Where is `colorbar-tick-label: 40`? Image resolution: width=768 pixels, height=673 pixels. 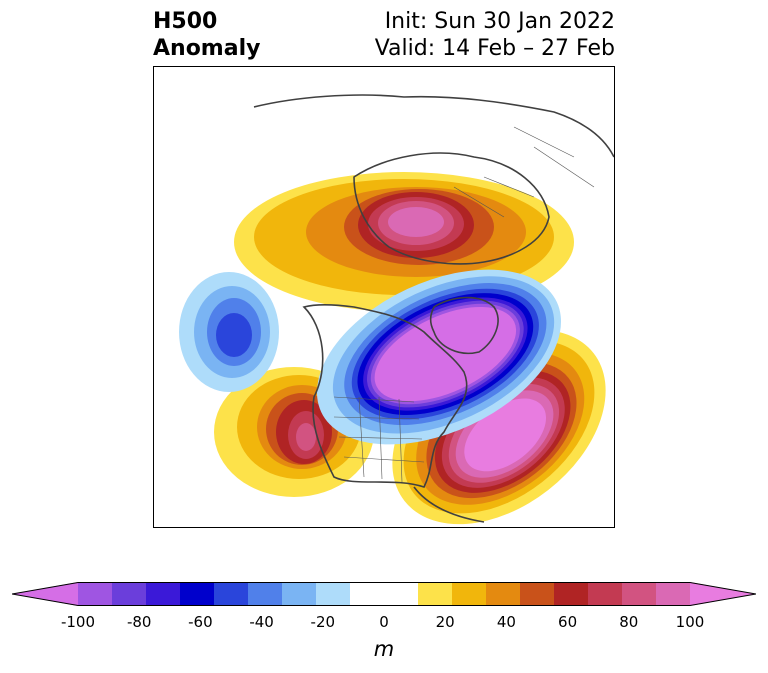 colorbar-tick-label: 40 is located at coordinates (506, 622).